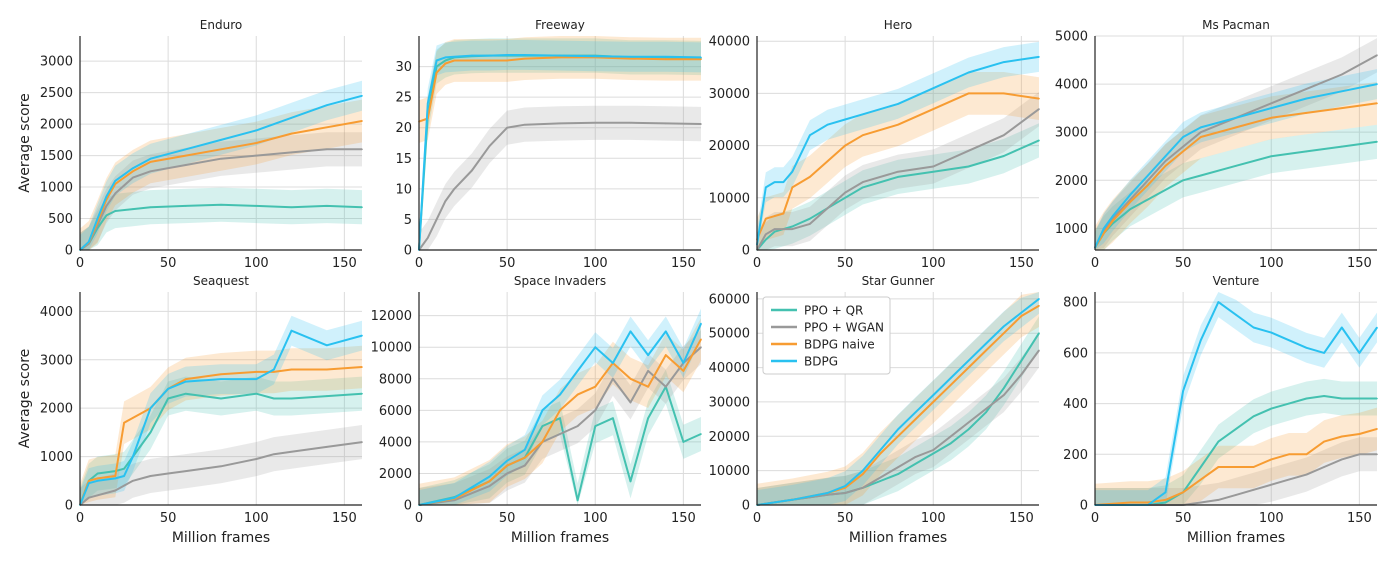  I want to click on y-tick-label: 8000, so click(395, 379).